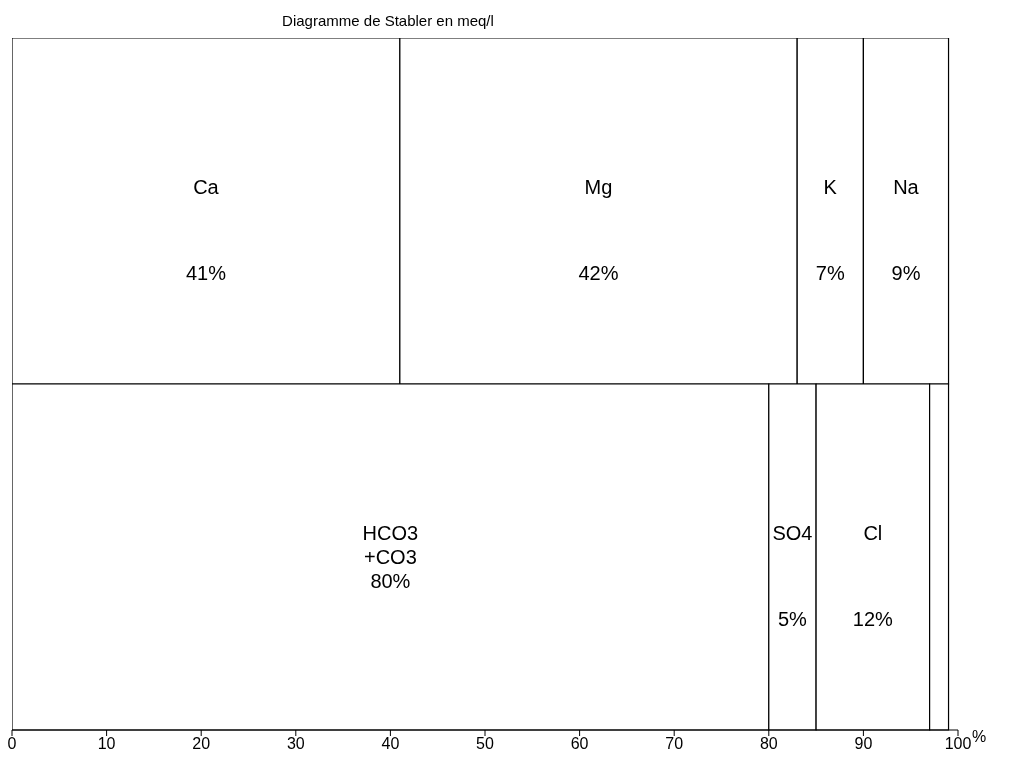 This screenshot has width=1010, height=759. I want to click on data-label: 7%, so click(830, 273).